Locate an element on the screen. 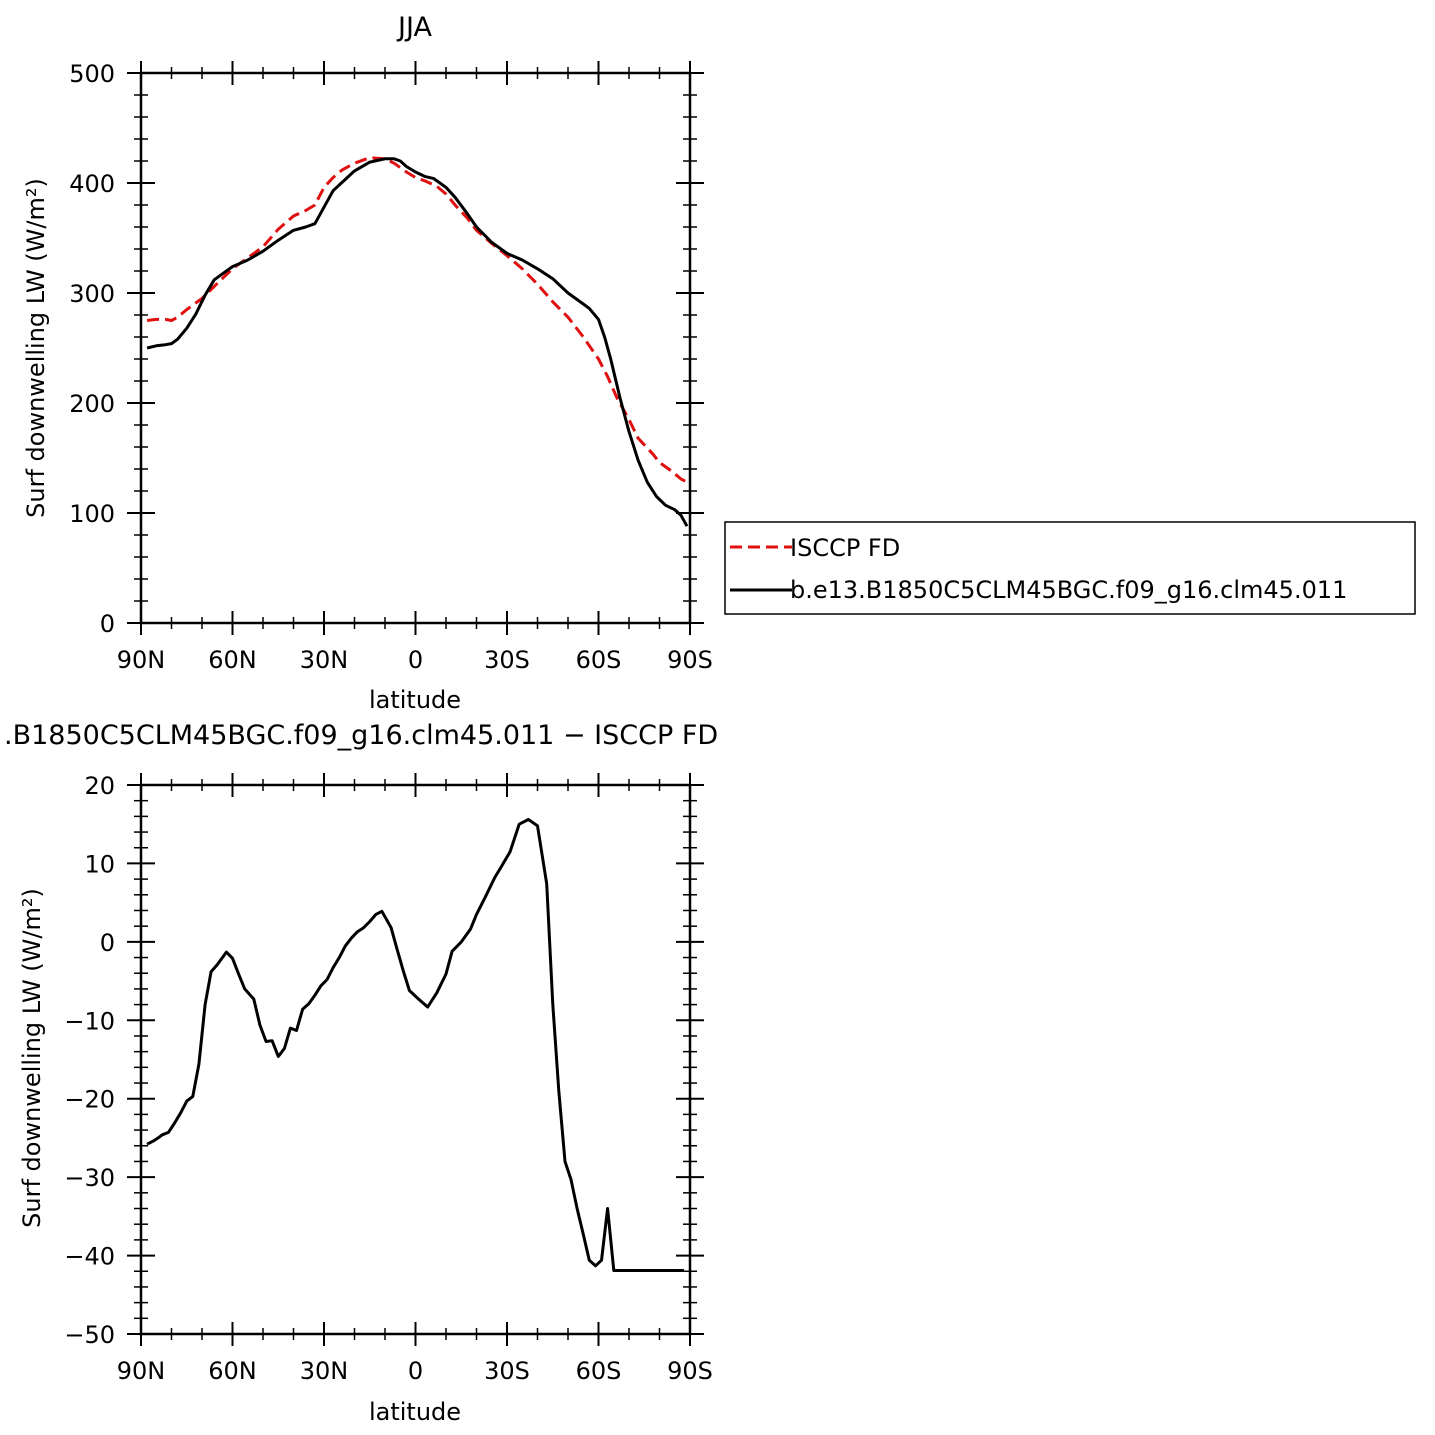 The image size is (1435, 1435). top-x-tick-label: 90N is located at coordinates (141, 660).